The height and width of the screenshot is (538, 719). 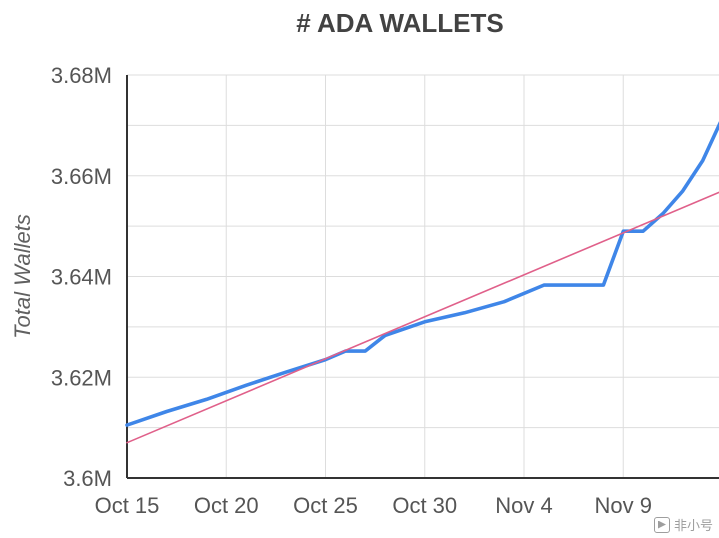 What do you see at coordinates (127, 505) in the screenshot?
I see `x-tick-label: Oct 15` at bounding box center [127, 505].